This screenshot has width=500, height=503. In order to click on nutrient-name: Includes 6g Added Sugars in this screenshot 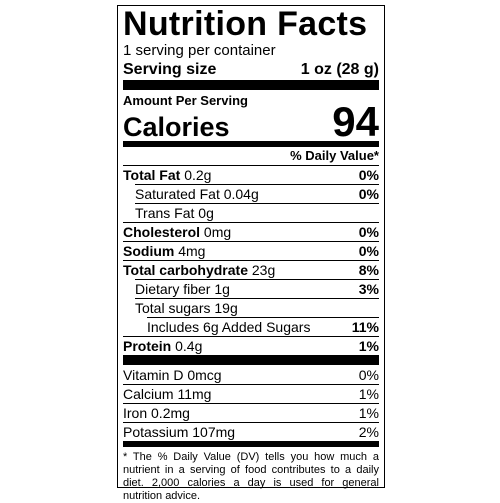, I will do `click(229, 327)`.